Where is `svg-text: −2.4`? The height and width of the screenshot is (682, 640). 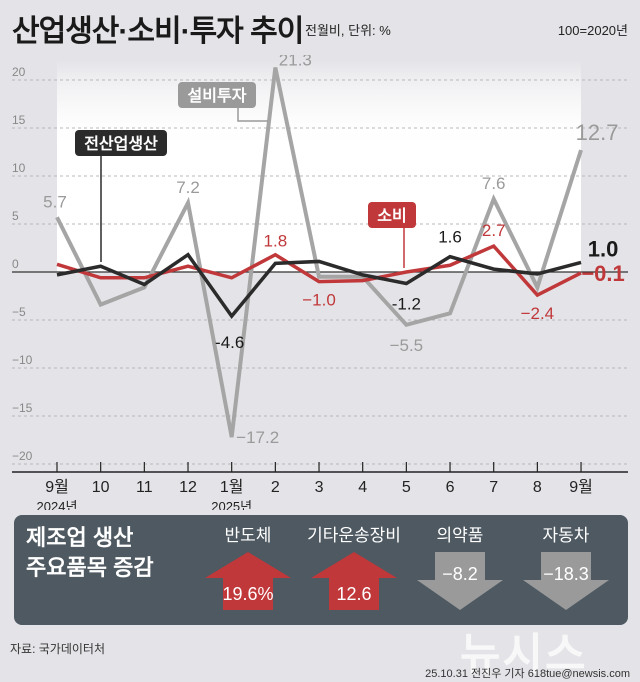 svg-text: −2.4 is located at coordinates (538, 313).